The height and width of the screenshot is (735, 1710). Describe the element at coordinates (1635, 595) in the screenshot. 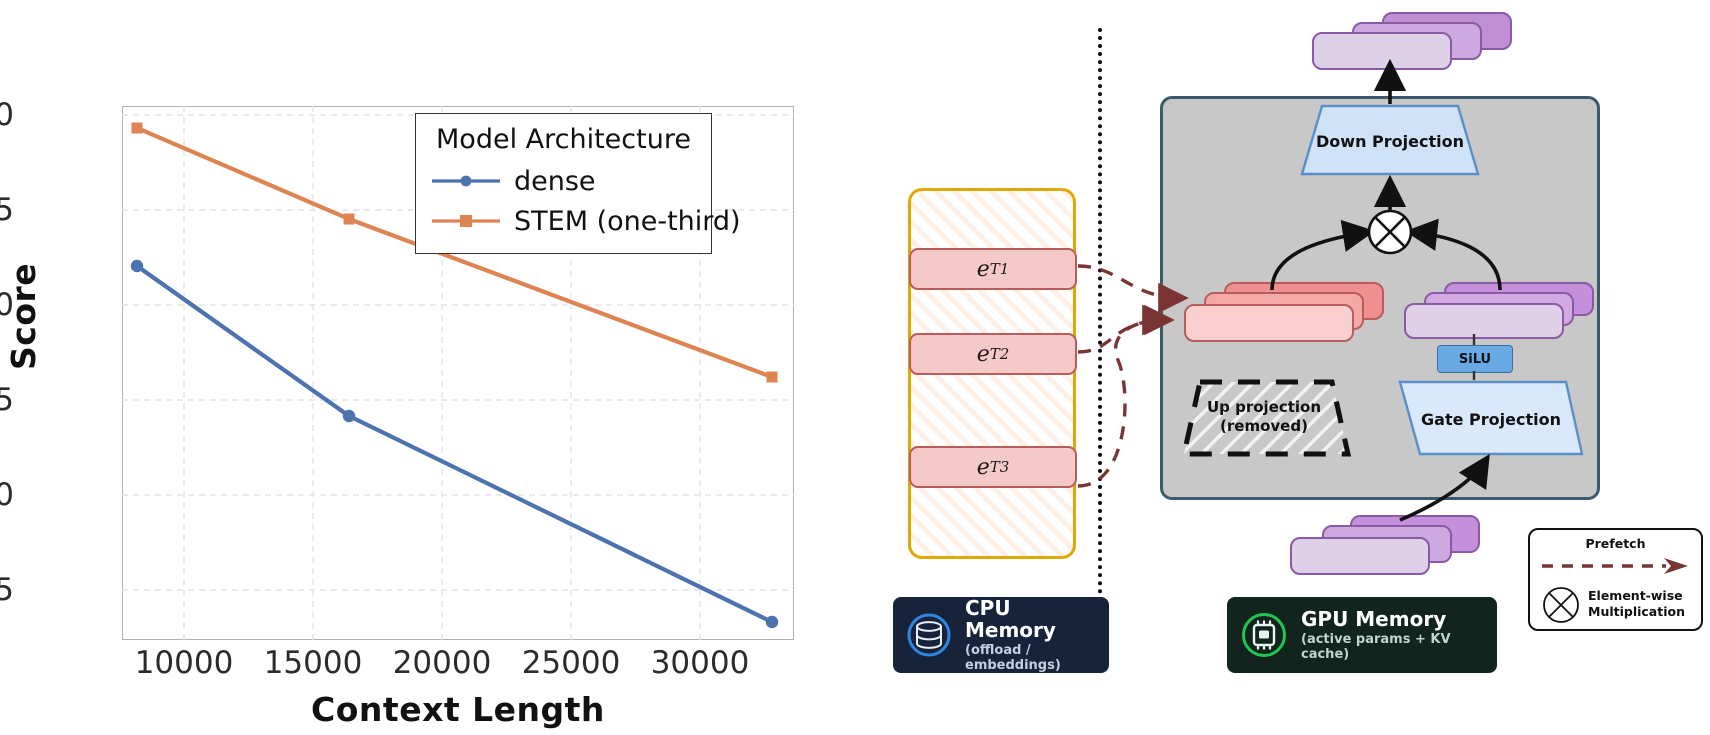

I see `legend-elementwise-line1: Element-wise` at that location.